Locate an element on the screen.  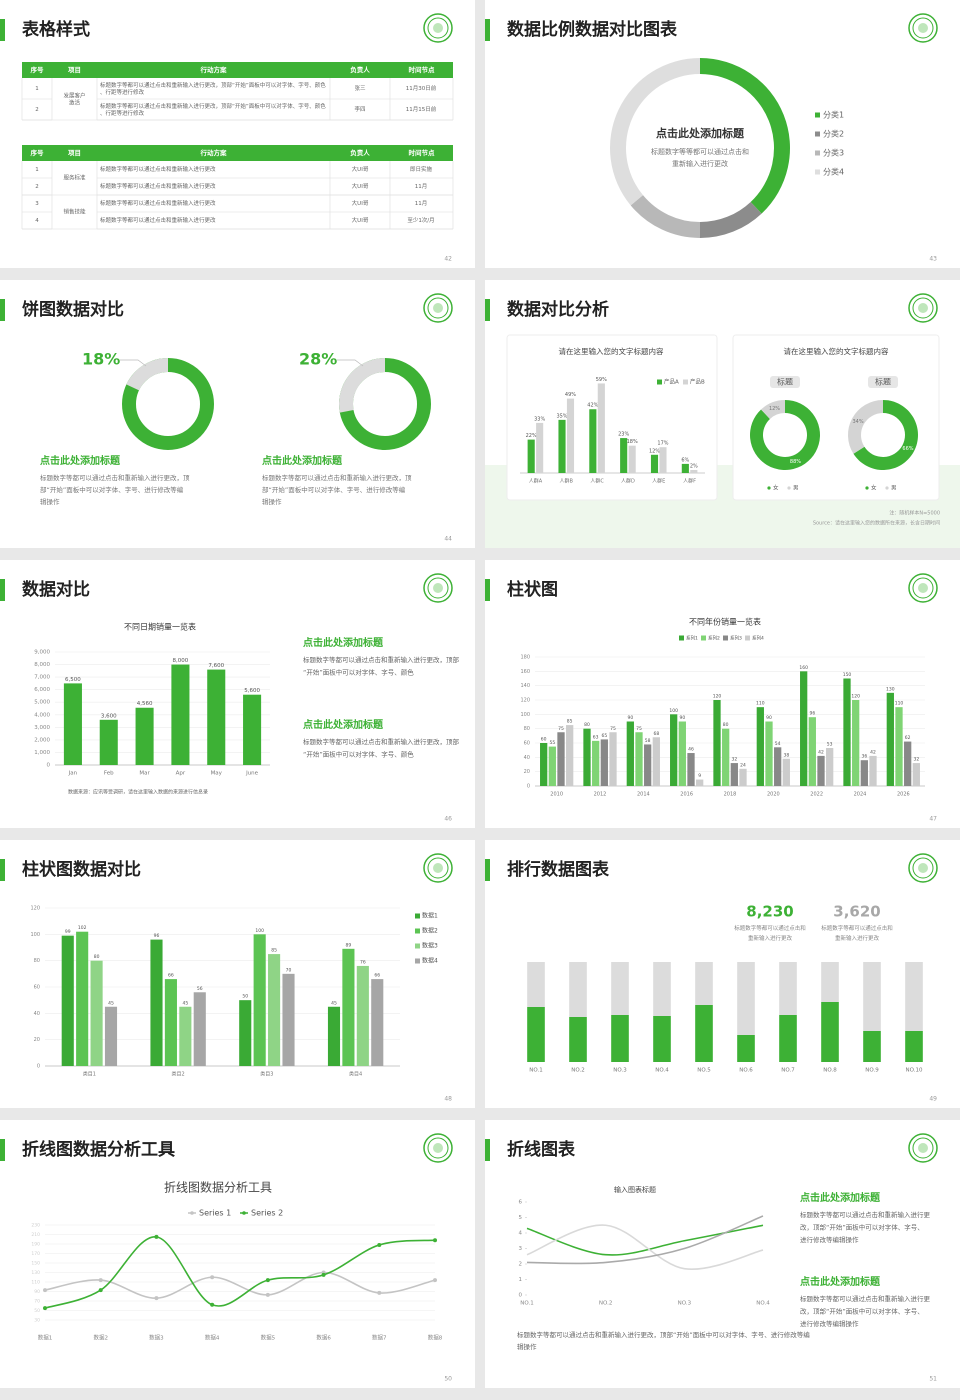
y-tick-label: 50 is located at coordinates (37, 1311).